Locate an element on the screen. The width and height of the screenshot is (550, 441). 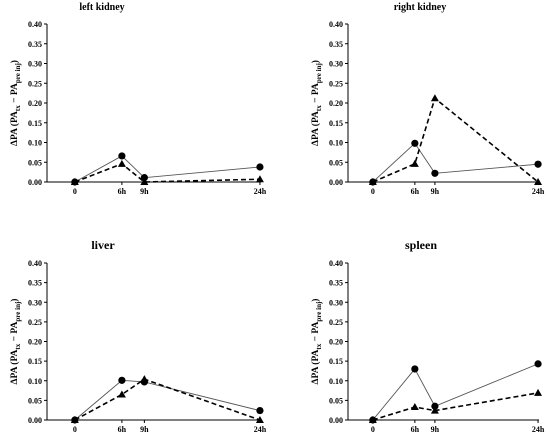
chart-title: liver is located at coordinates (103, 245).